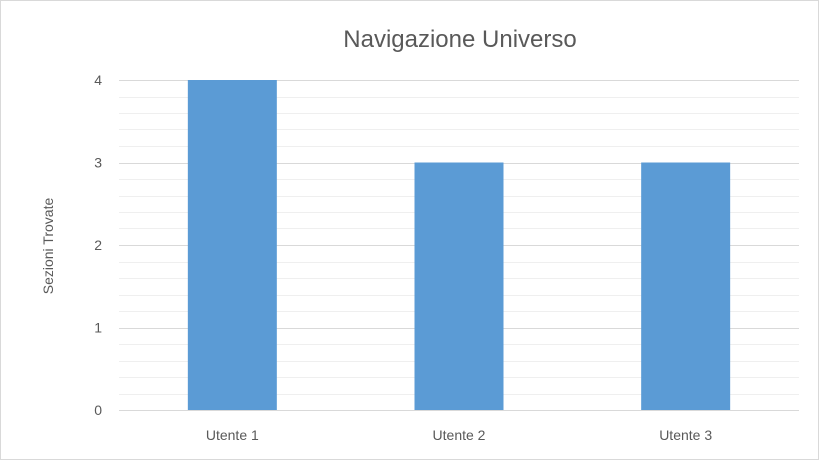 The width and height of the screenshot is (819, 461). I want to click on y-tick-label: 2, so click(98, 245).